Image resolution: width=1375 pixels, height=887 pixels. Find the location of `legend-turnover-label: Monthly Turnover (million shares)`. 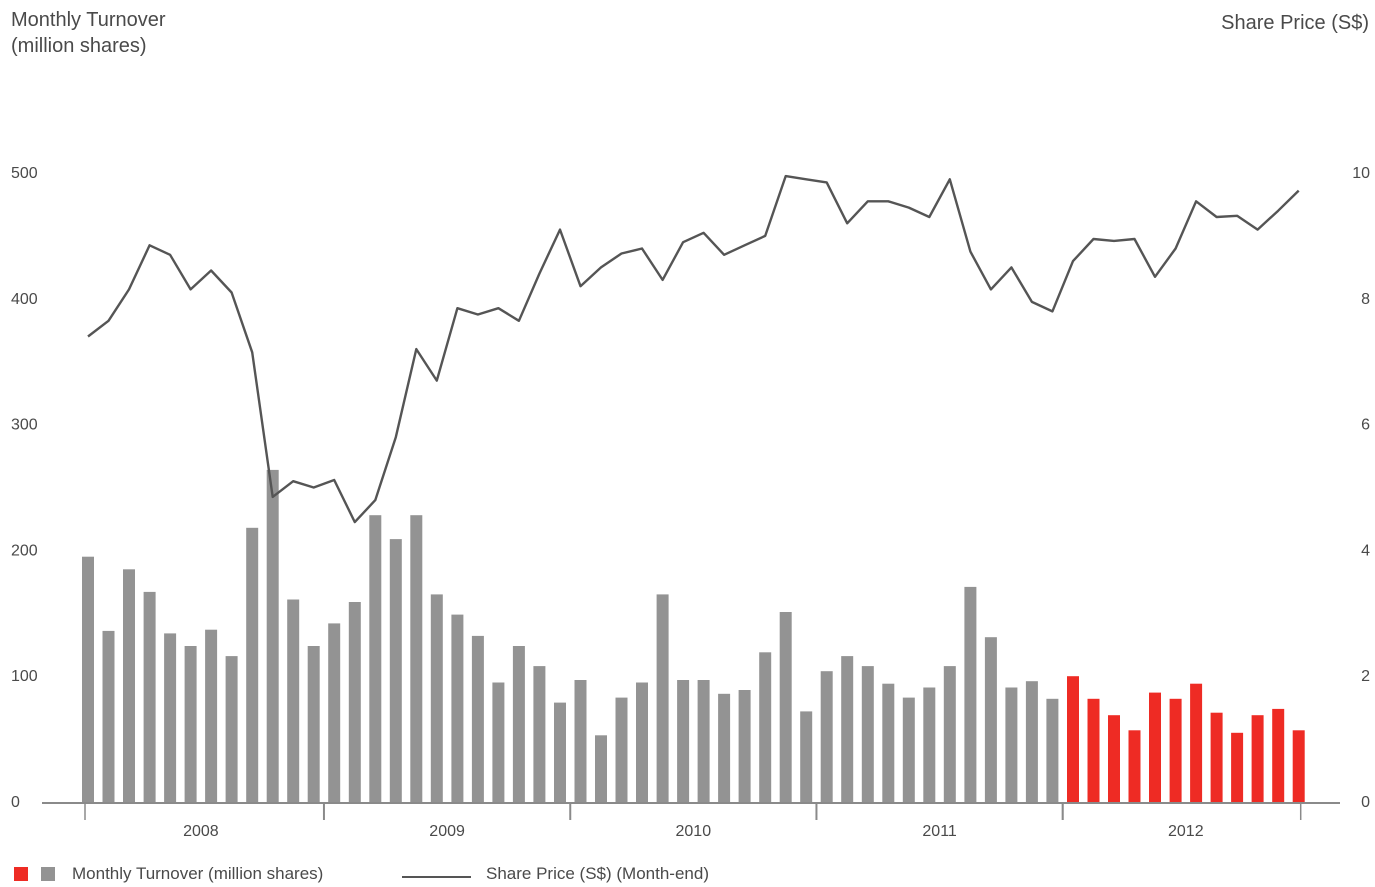

legend-turnover-label: Monthly Turnover (million shares) is located at coordinates (198, 873).